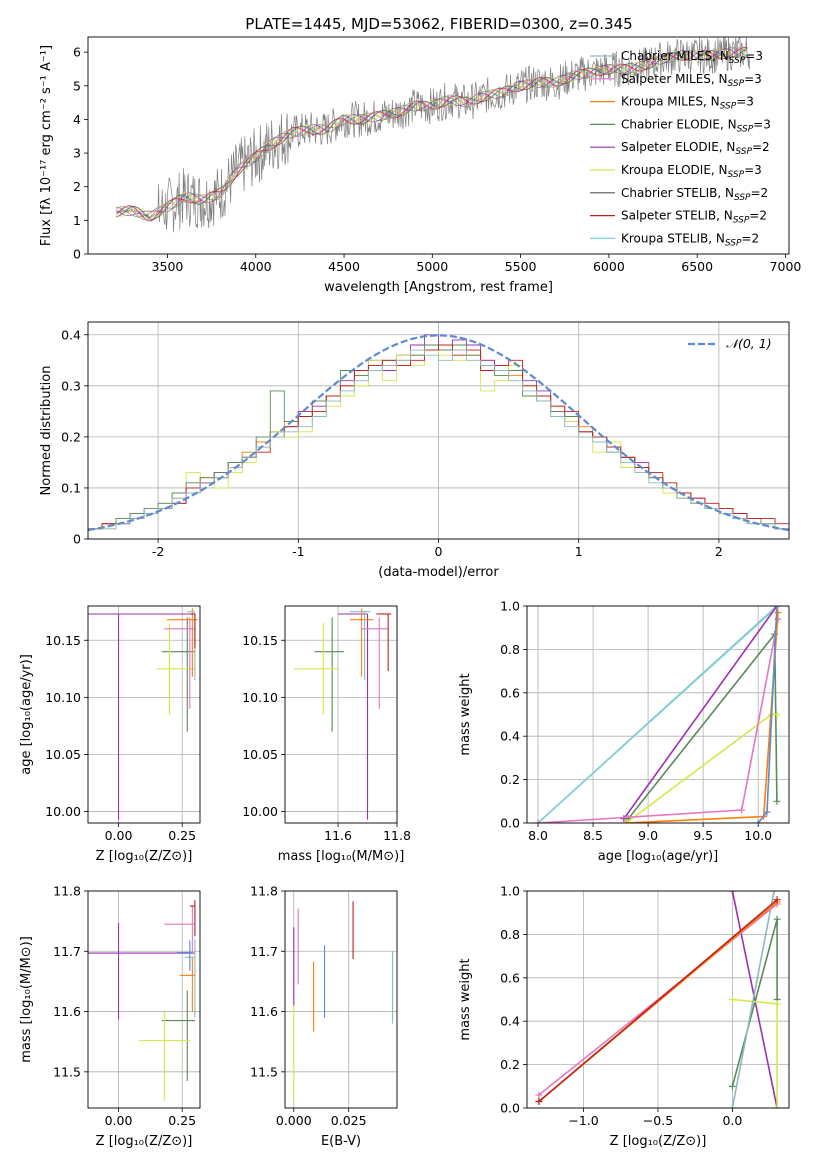  I want to click on legend-name: Salpeter STELIB, N, so click(677, 216).